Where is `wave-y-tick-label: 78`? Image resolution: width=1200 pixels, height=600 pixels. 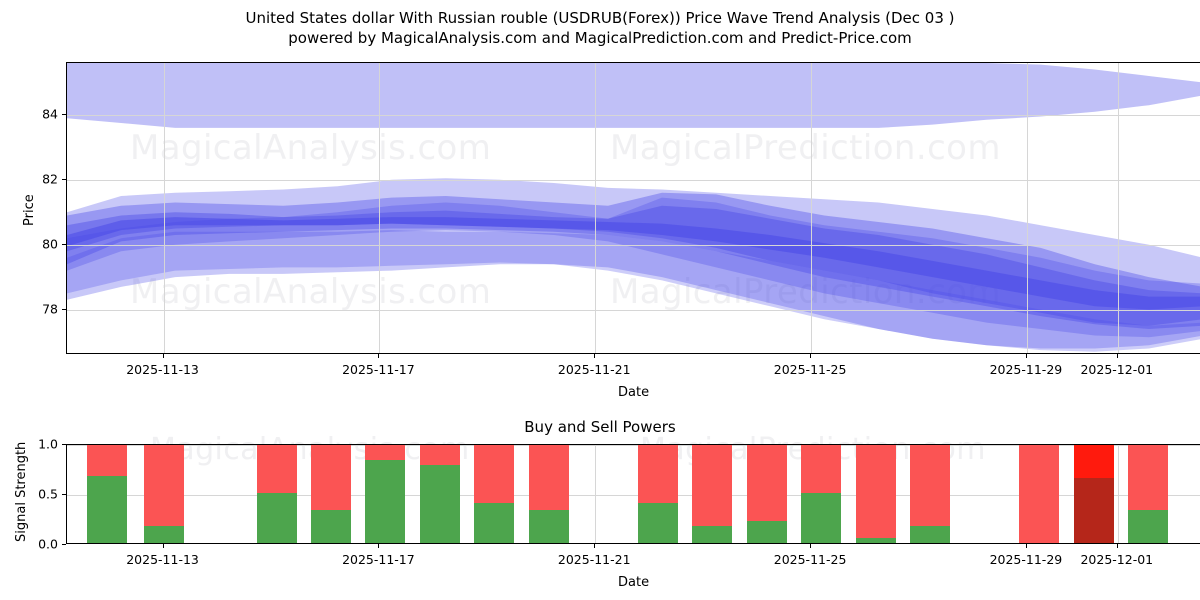
wave-y-tick-label: 78 is located at coordinates (50, 309).